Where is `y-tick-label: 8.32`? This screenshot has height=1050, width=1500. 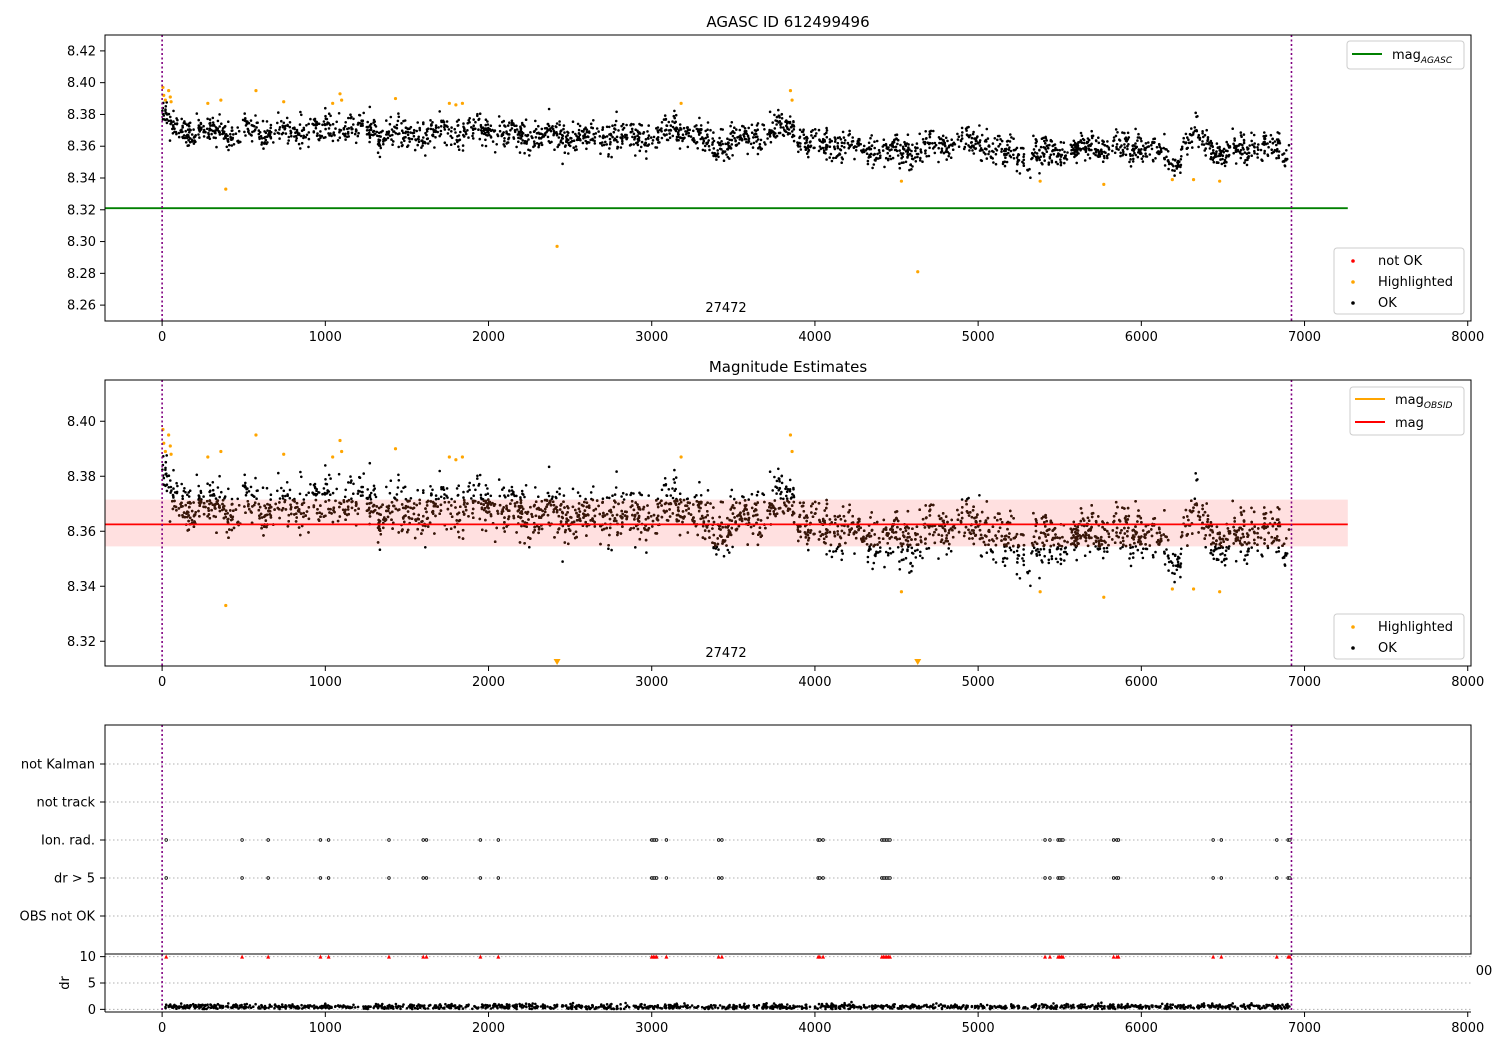
y-tick-label: 8.32 is located at coordinates (81, 210).